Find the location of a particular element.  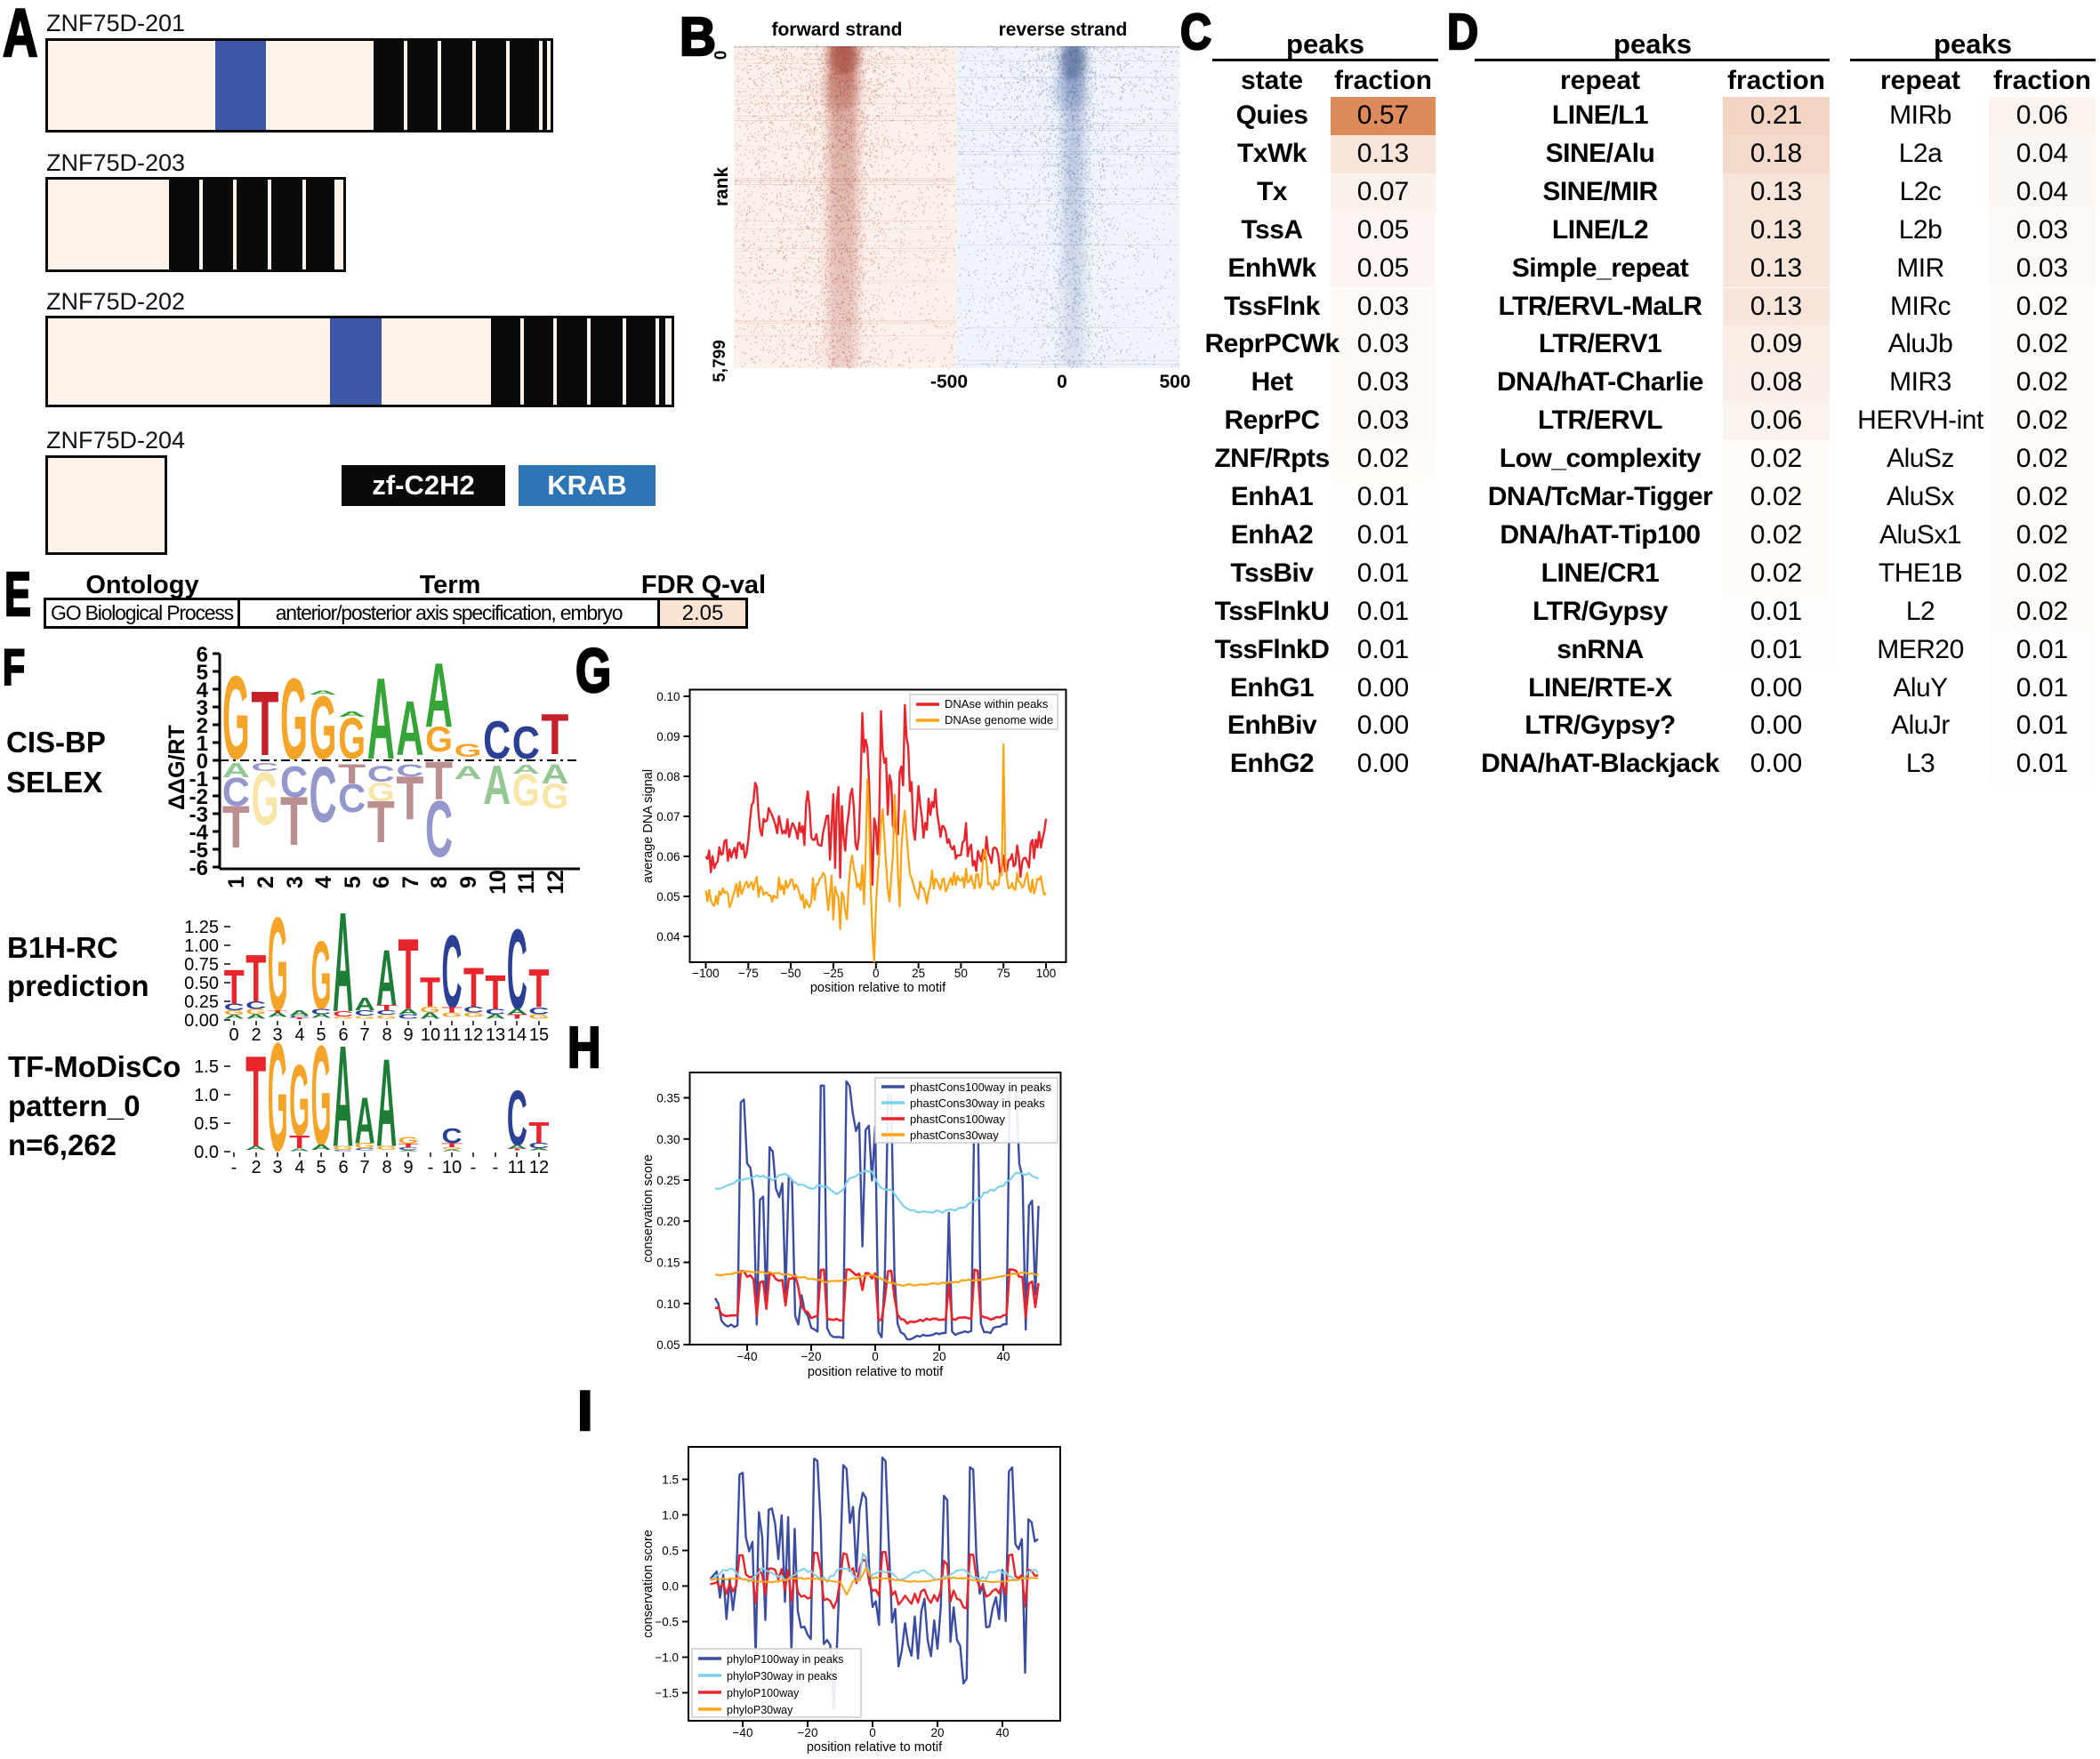

svg-text: 0.35 is located at coordinates (668, 1099).